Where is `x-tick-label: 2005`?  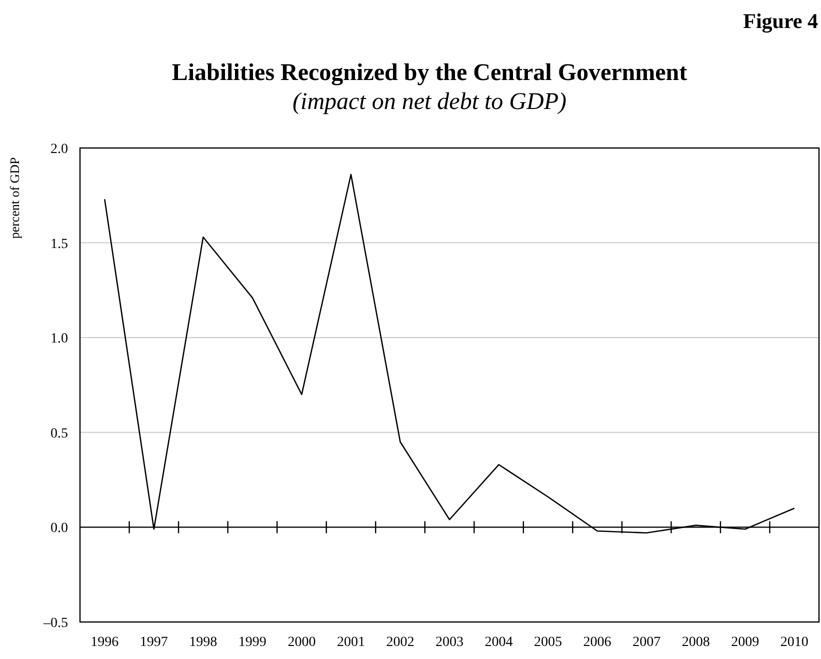
x-tick-label: 2005 is located at coordinates (548, 642).